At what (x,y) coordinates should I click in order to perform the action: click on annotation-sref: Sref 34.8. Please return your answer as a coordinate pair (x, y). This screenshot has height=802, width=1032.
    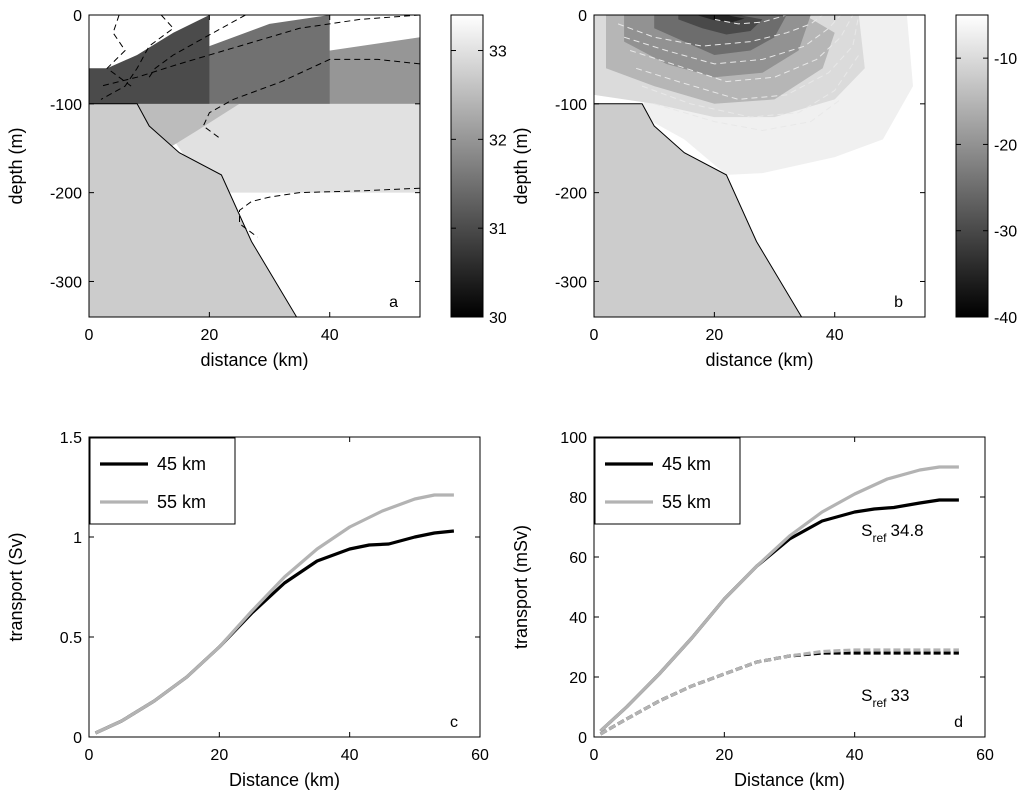
    Looking at the image, I should click on (892, 533).